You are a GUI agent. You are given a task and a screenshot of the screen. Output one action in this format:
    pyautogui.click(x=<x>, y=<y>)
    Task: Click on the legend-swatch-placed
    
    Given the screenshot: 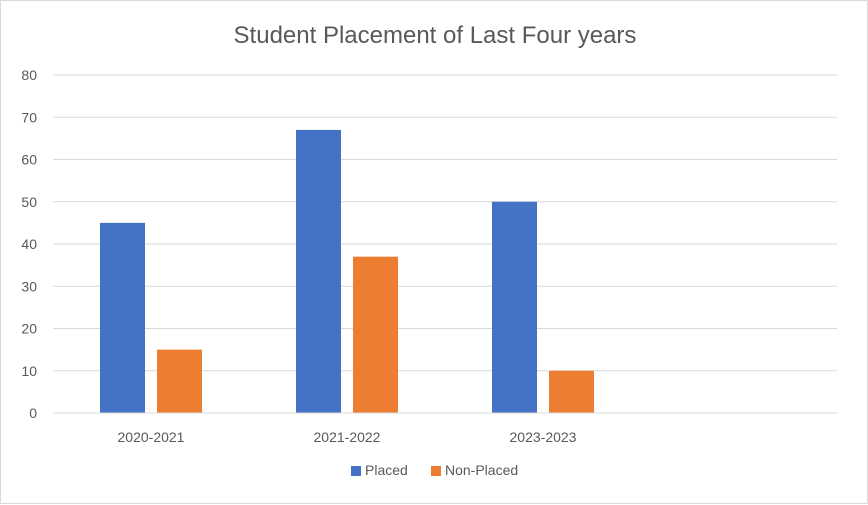 What is the action you would take?
    pyautogui.click(x=356, y=471)
    